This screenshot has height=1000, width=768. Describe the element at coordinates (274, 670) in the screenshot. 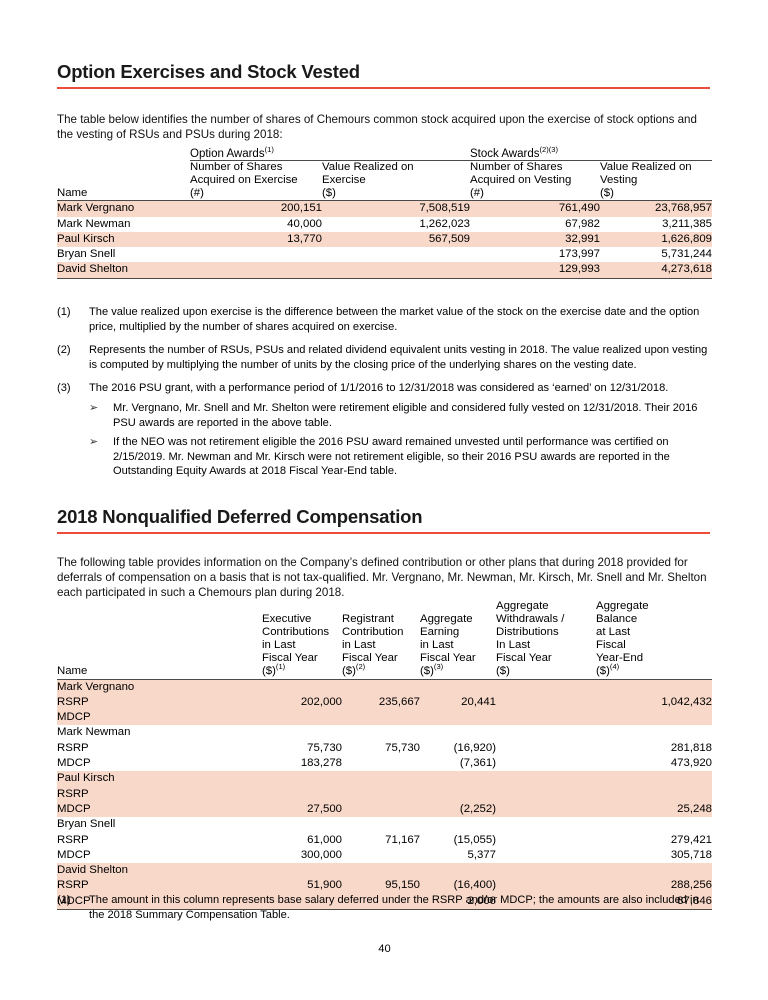

I see `table2-col-exec-contrib-l5: ($)(1)` at that location.